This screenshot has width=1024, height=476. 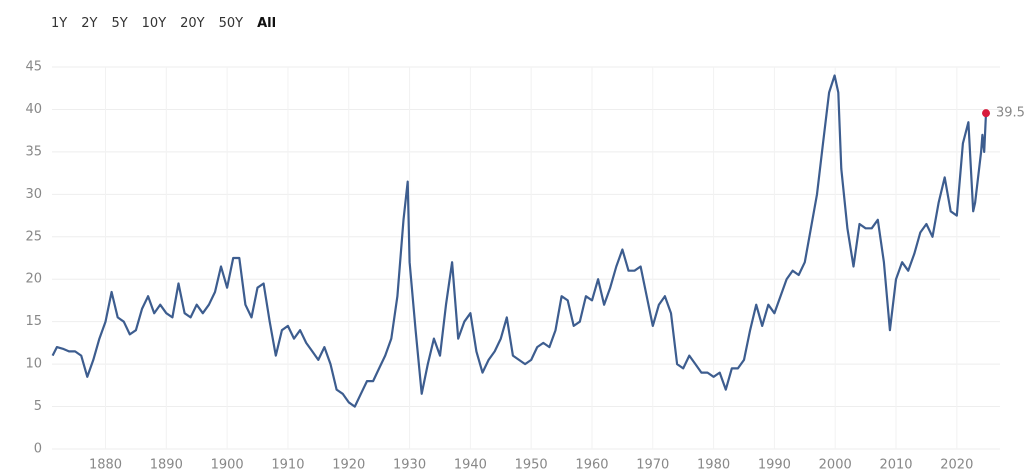 I want to click on x-tick-label: 1990, so click(x=774, y=465).